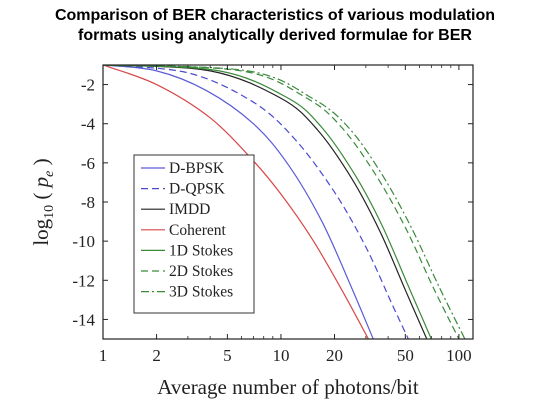 The width and height of the screenshot is (550, 413). I want to click on x-tick-label: 10, so click(280, 355).